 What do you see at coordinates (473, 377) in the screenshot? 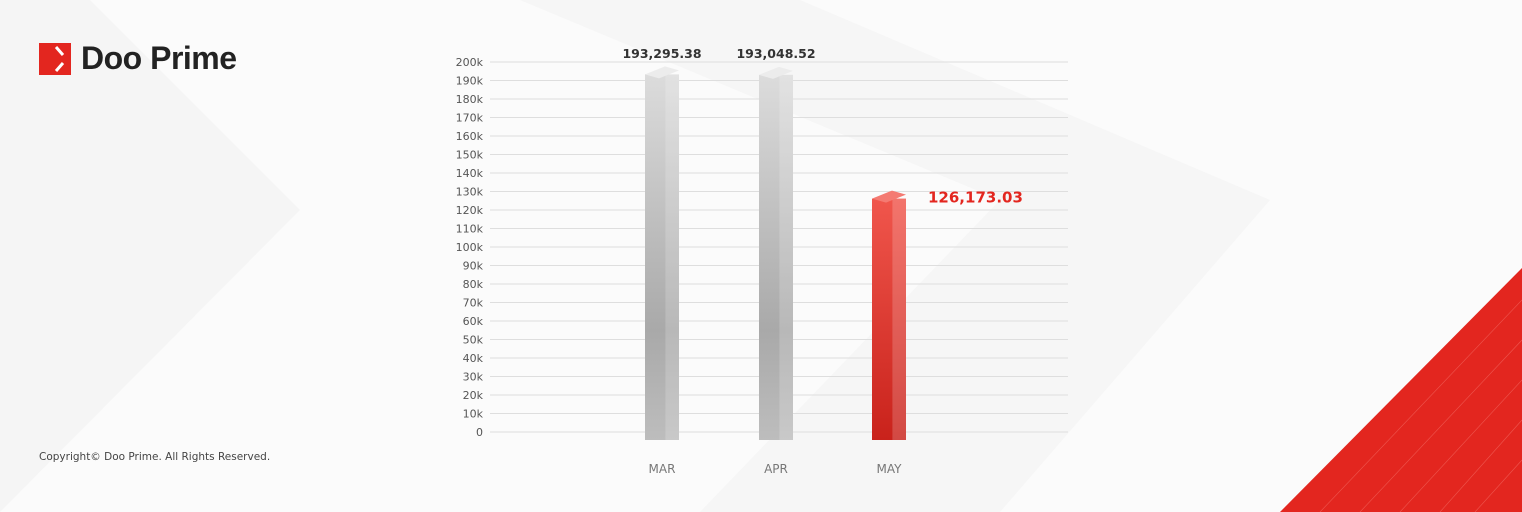
I see `y-tick-label: 30k` at bounding box center [473, 377].